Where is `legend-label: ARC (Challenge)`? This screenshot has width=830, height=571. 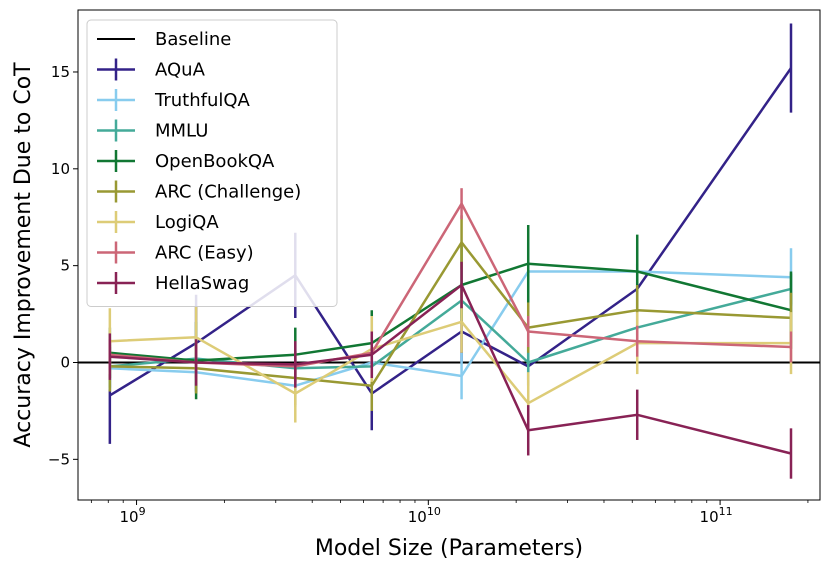 legend-label: ARC (Challenge) is located at coordinates (228, 192).